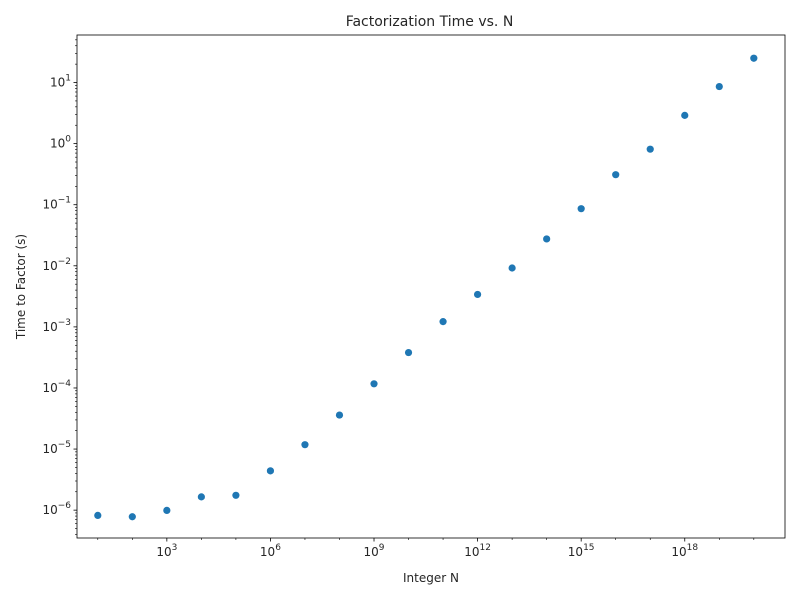 The width and height of the screenshot is (800, 600). I want to click on y-tick-label: 10⁻³, so click(56, 326).